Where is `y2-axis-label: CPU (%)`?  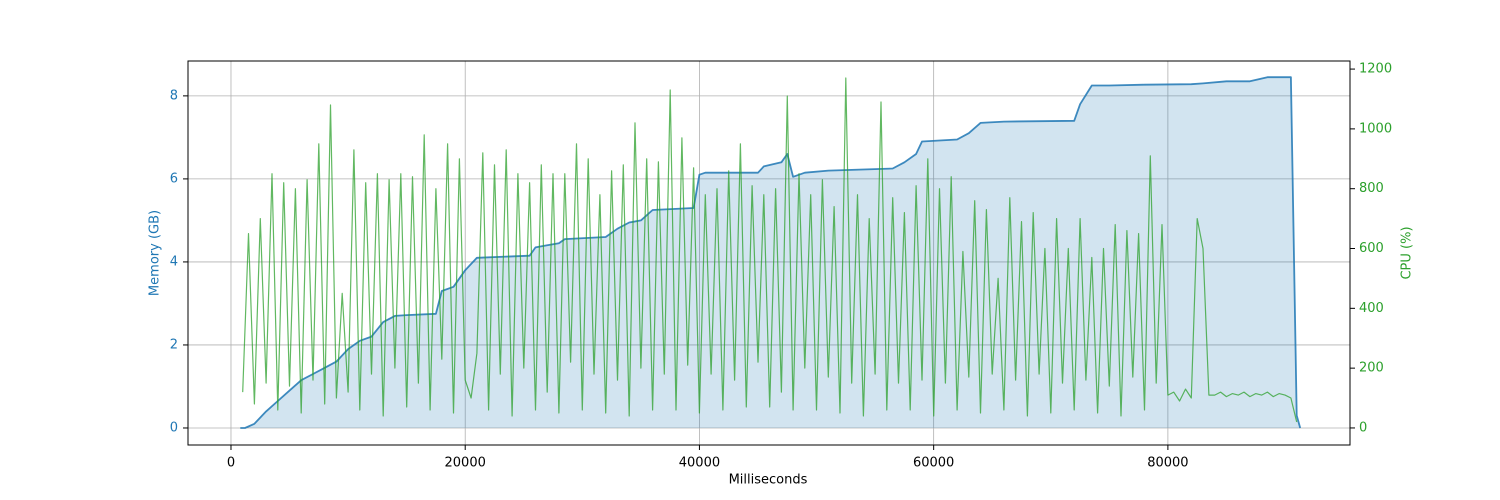
y2-axis-label: CPU (%) is located at coordinates (1407, 252).